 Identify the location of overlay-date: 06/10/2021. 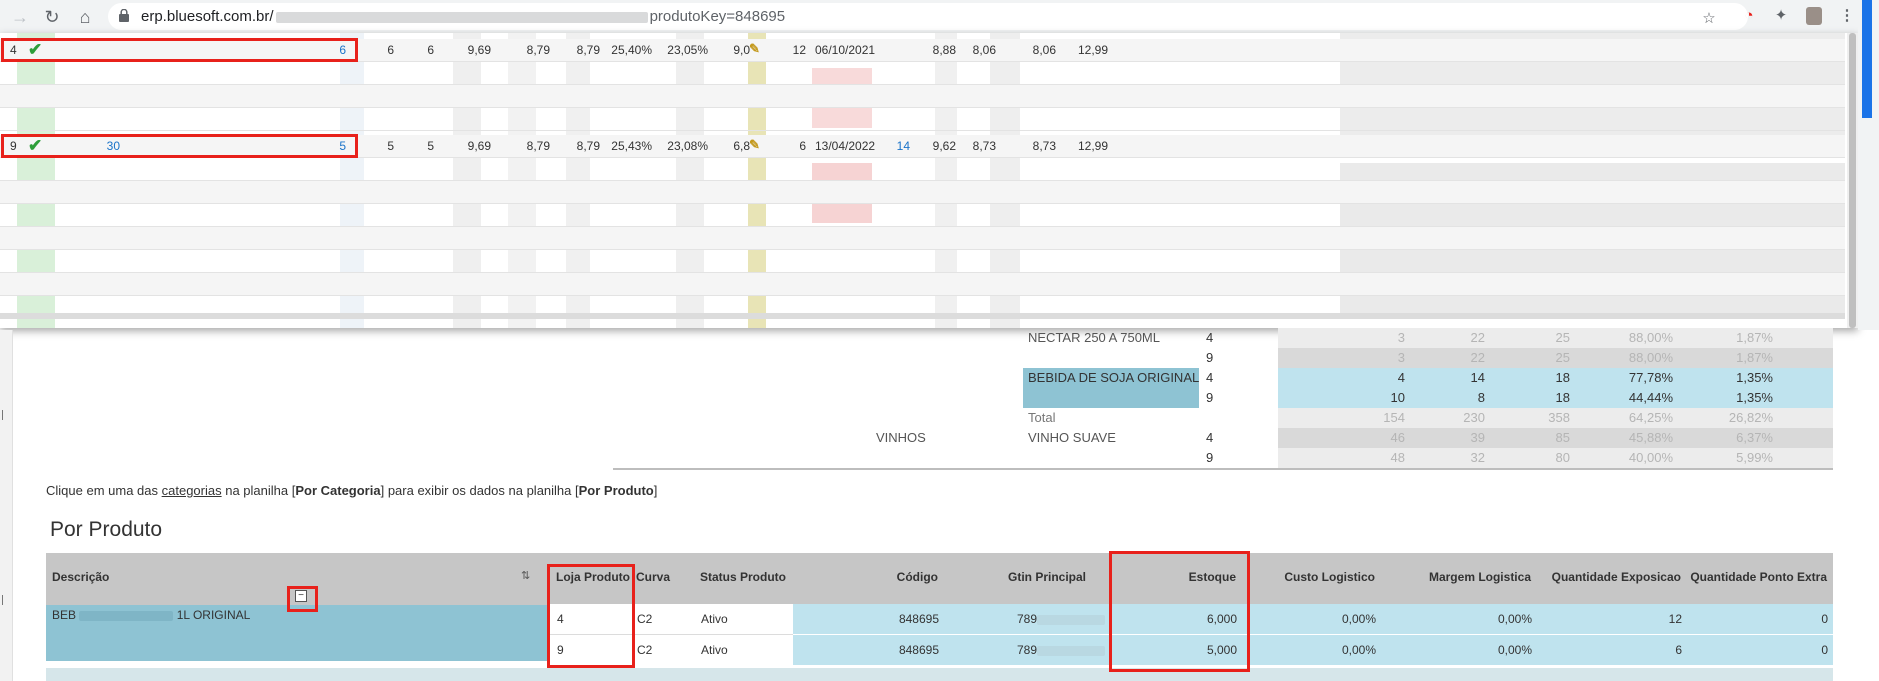
(845, 50).